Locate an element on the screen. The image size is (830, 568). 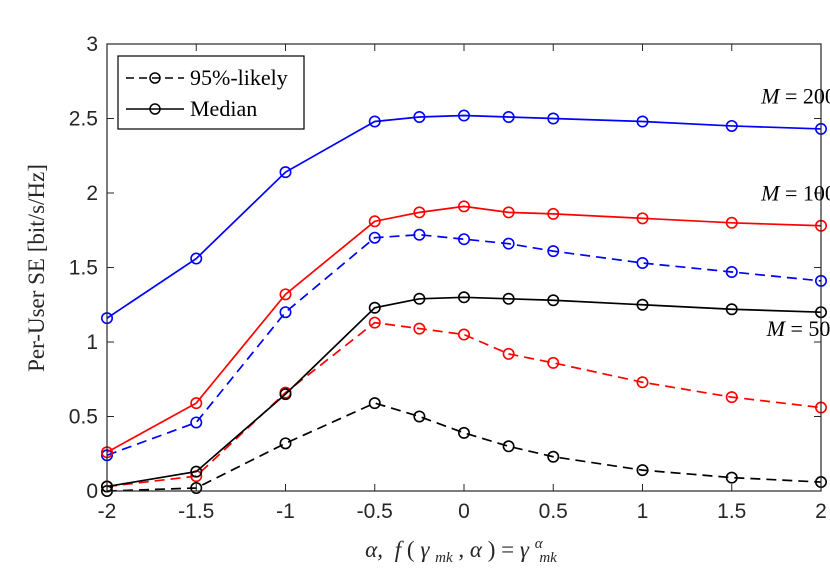
annotation-m-200: M = 200 is located at coordinates (795, 96).